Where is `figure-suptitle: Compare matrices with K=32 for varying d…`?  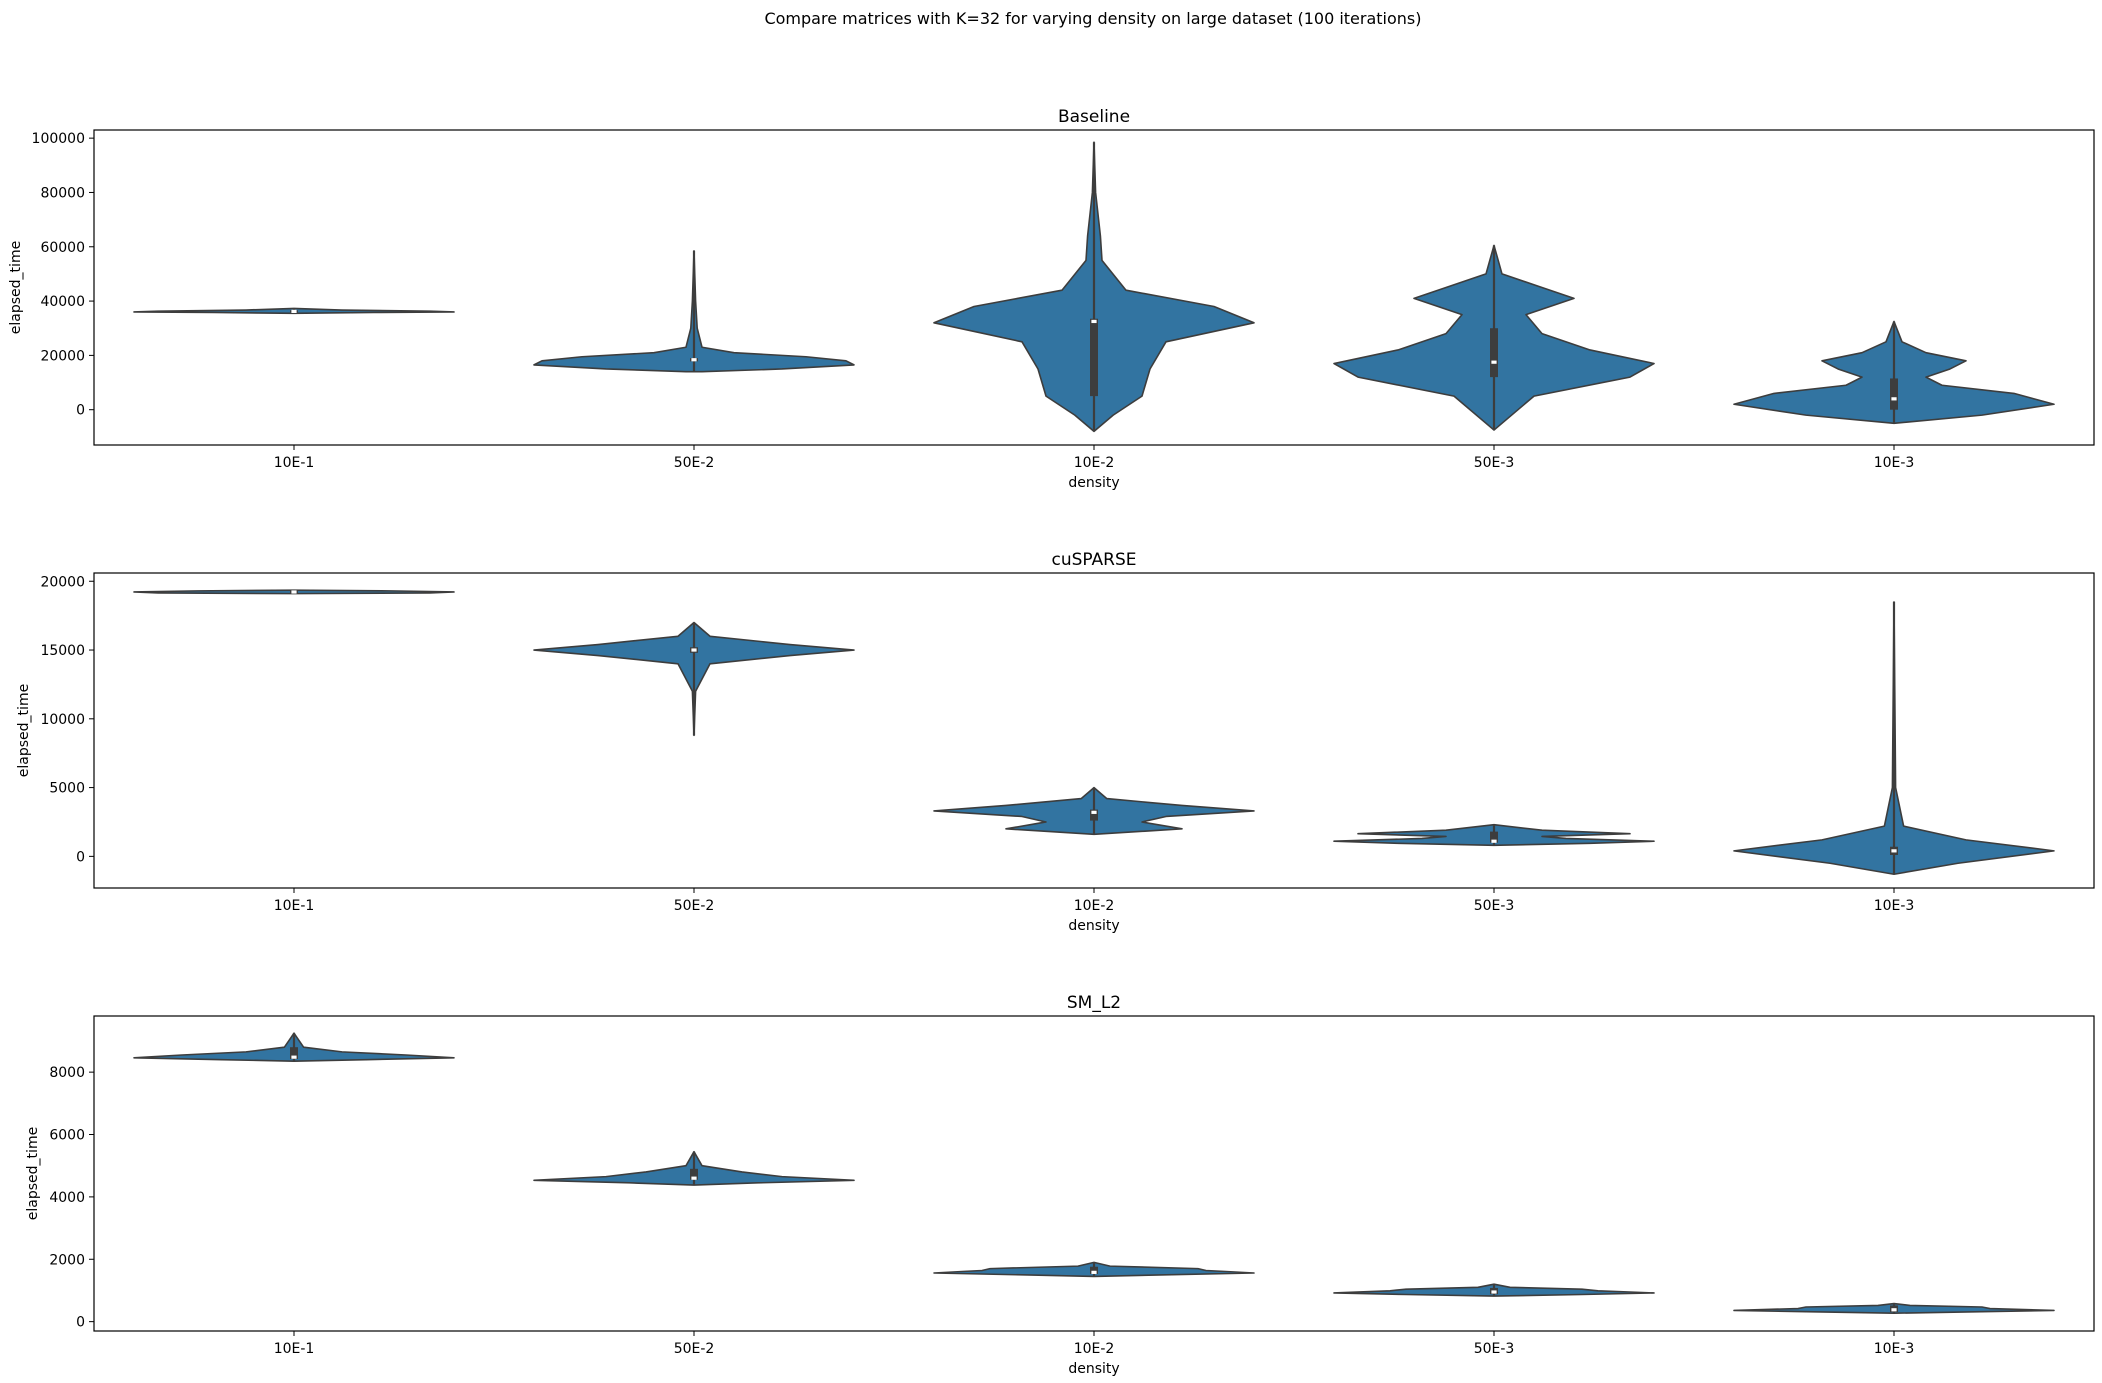 figure-suptitle: Compare matrices with K=32 for varying d… is located at coordinates (1092, 18).